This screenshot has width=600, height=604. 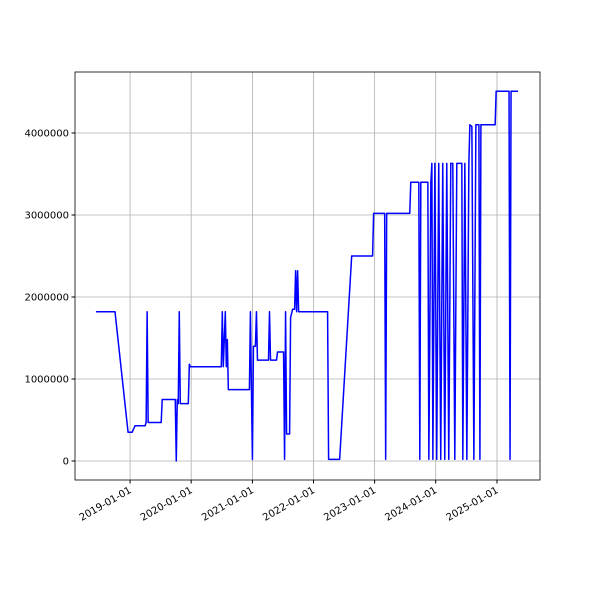 I want to click on y-tick-label: 3000000, so click(x=46, y=216).